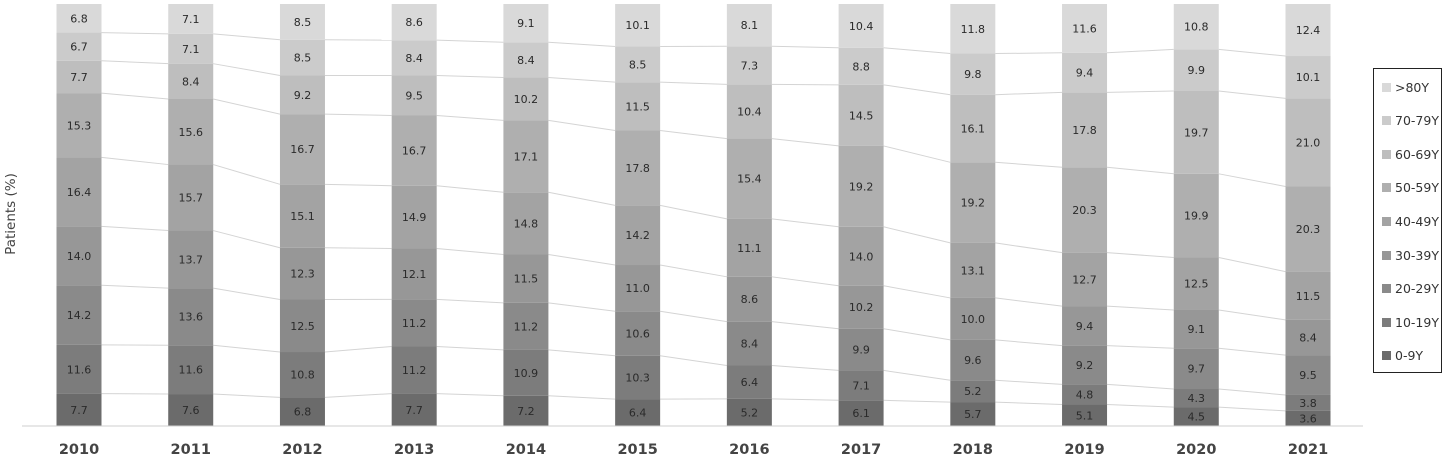 The height and width of the screenshot is (456, 1446). What do you see at coordinates (973, 270) in the screenshot?
I see `data-label: 13.1` at bounding box center [973, 270].